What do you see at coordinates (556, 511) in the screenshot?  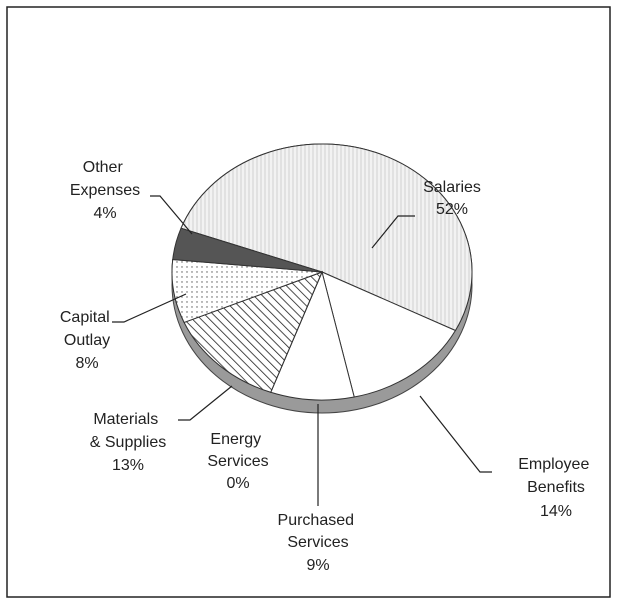 I see `value-label: 14%` at bounding box center [556, 511].